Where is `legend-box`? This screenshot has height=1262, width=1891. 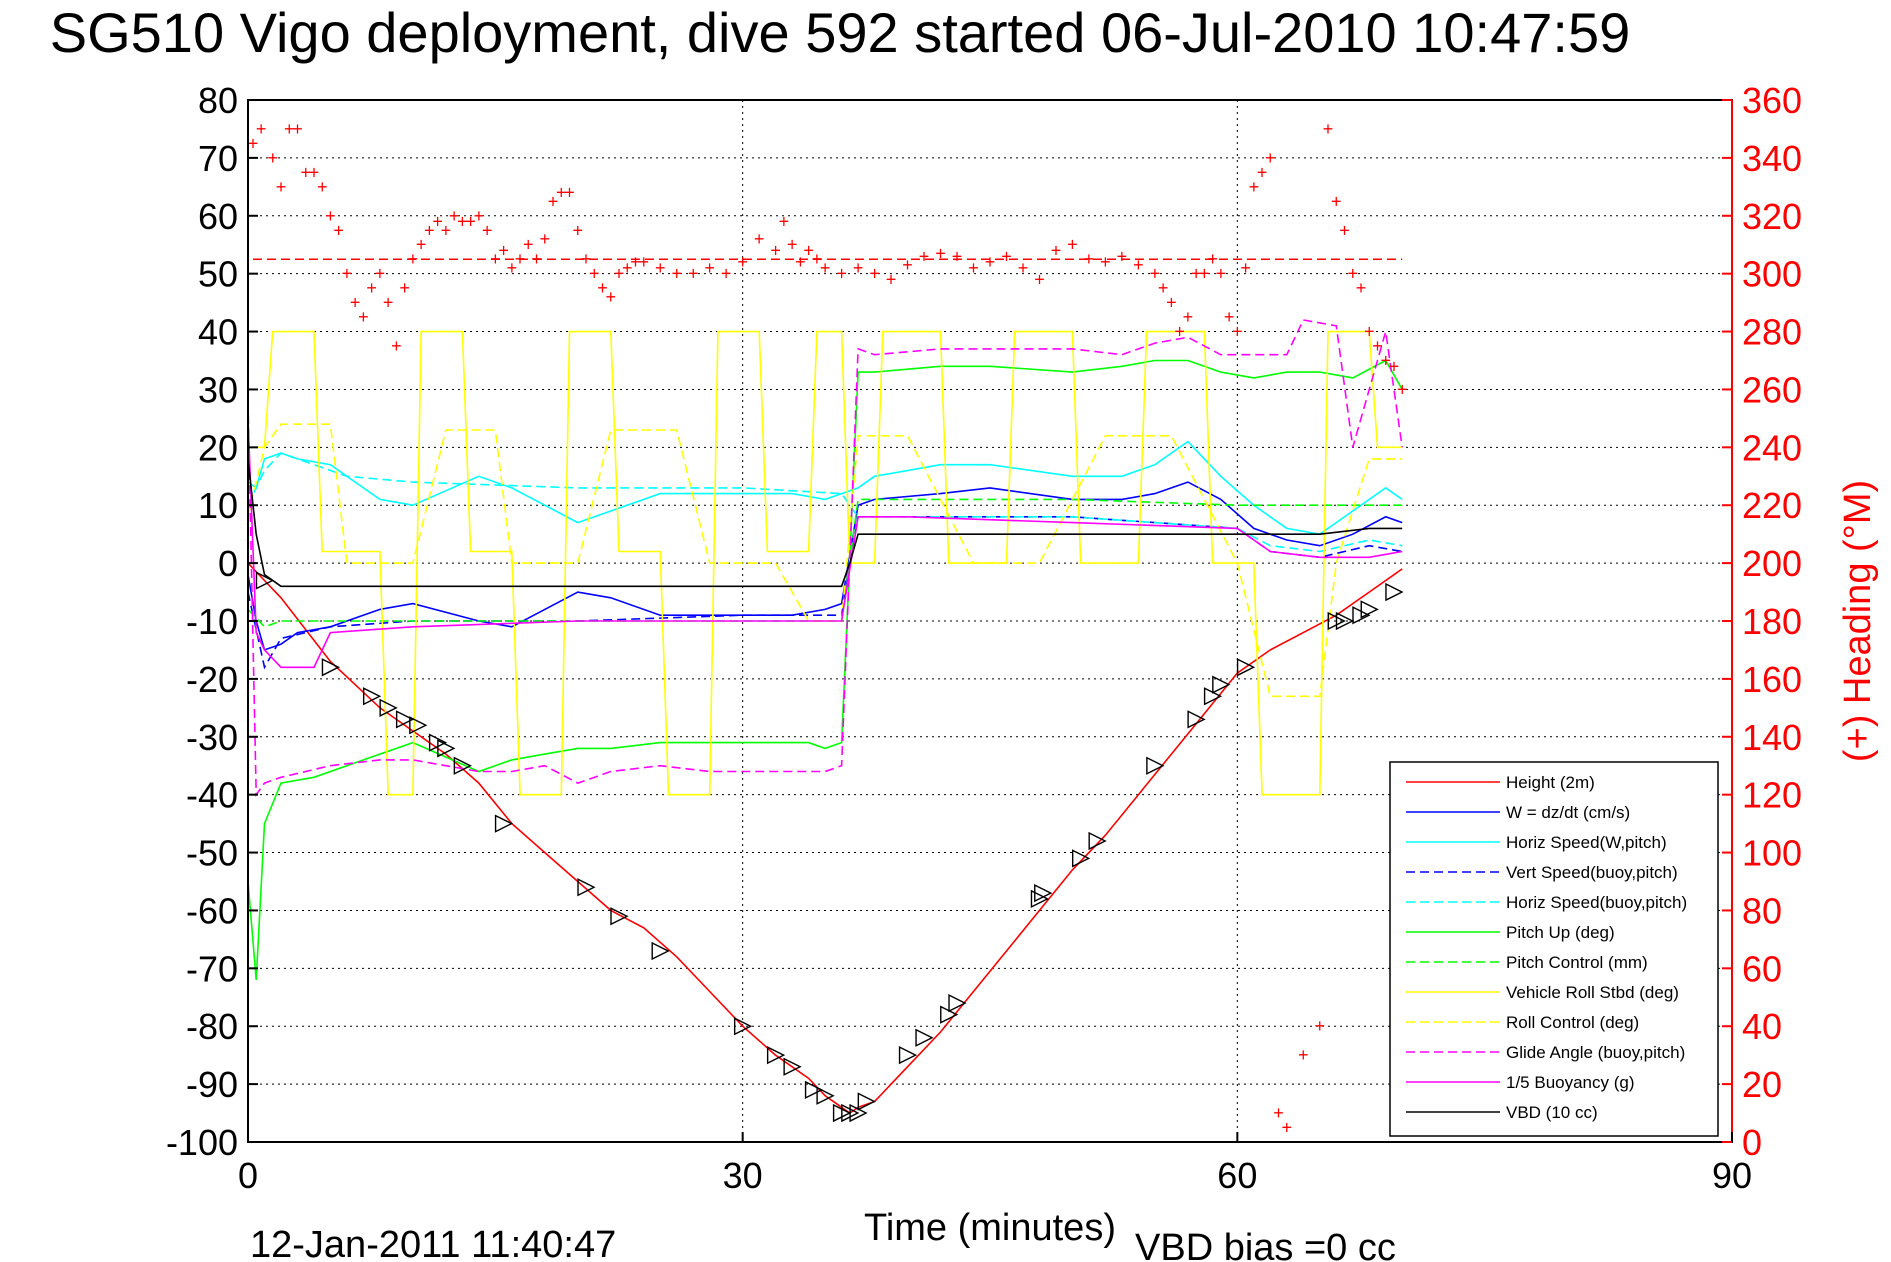 legend-box is located at coordinates (1554, 949).